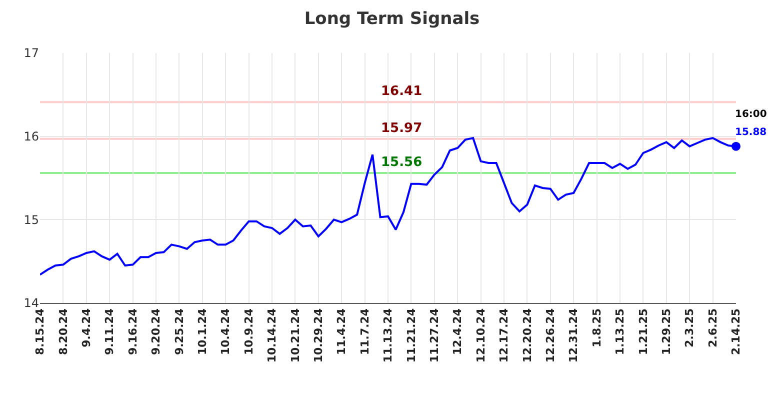 The height and width of the screenshot is (398, 784). Describe the element at coordinates (318, 335) in the screenshot. I see `x-tick-label: 10.29.24` at that location.